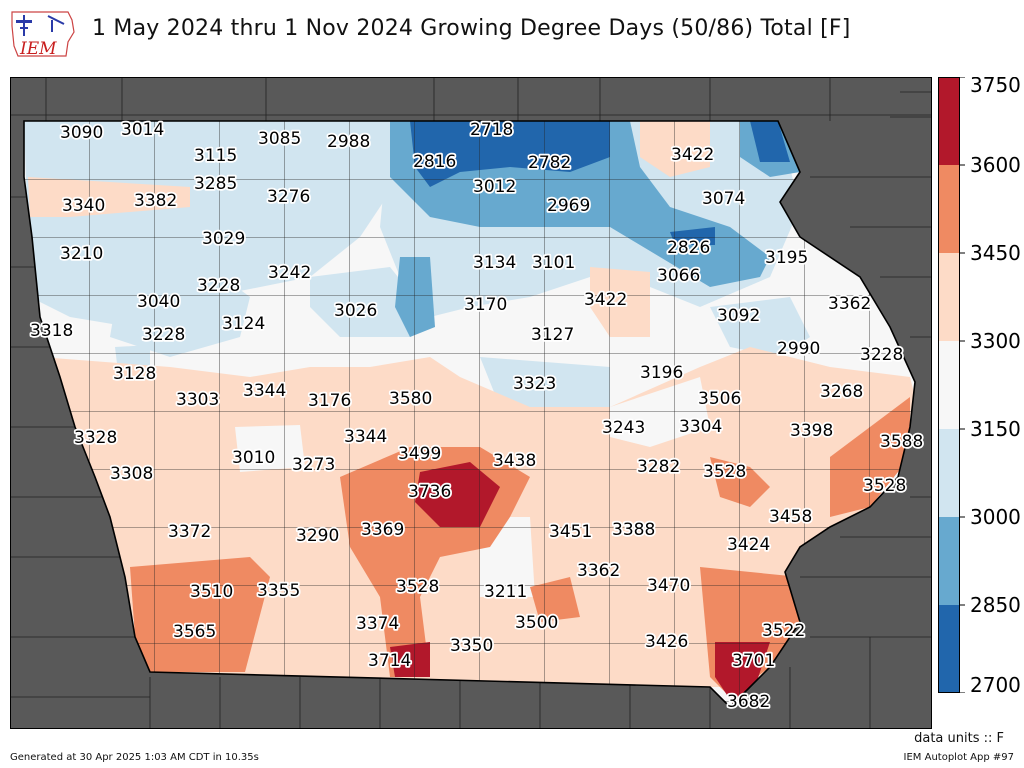 Image resolution: width=1024 pixels, height=768 pixels. What do you see at coordinates (748, 702) in the screenshot?
I see `value-label: 3682` at bounding box center [748, 702].